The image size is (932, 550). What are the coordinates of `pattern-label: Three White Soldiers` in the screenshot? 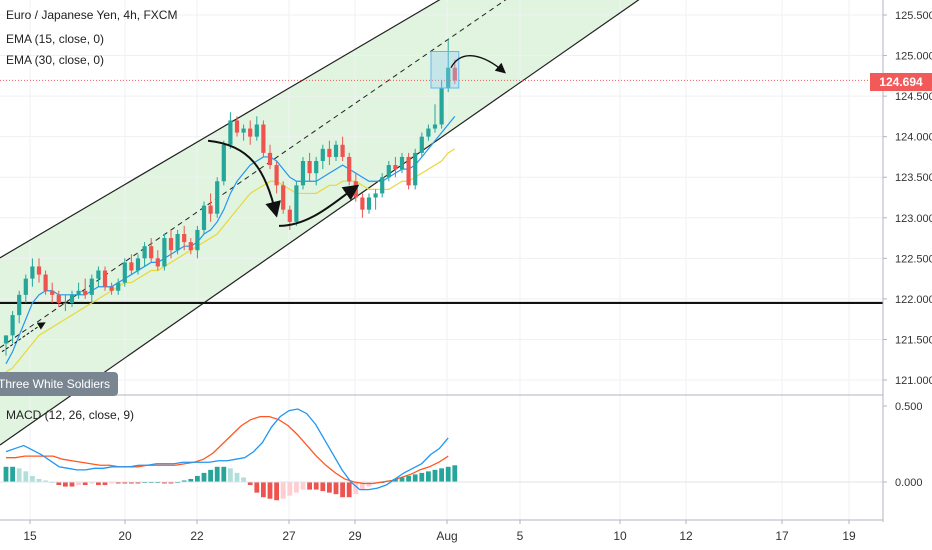 It's located at (59, 384).